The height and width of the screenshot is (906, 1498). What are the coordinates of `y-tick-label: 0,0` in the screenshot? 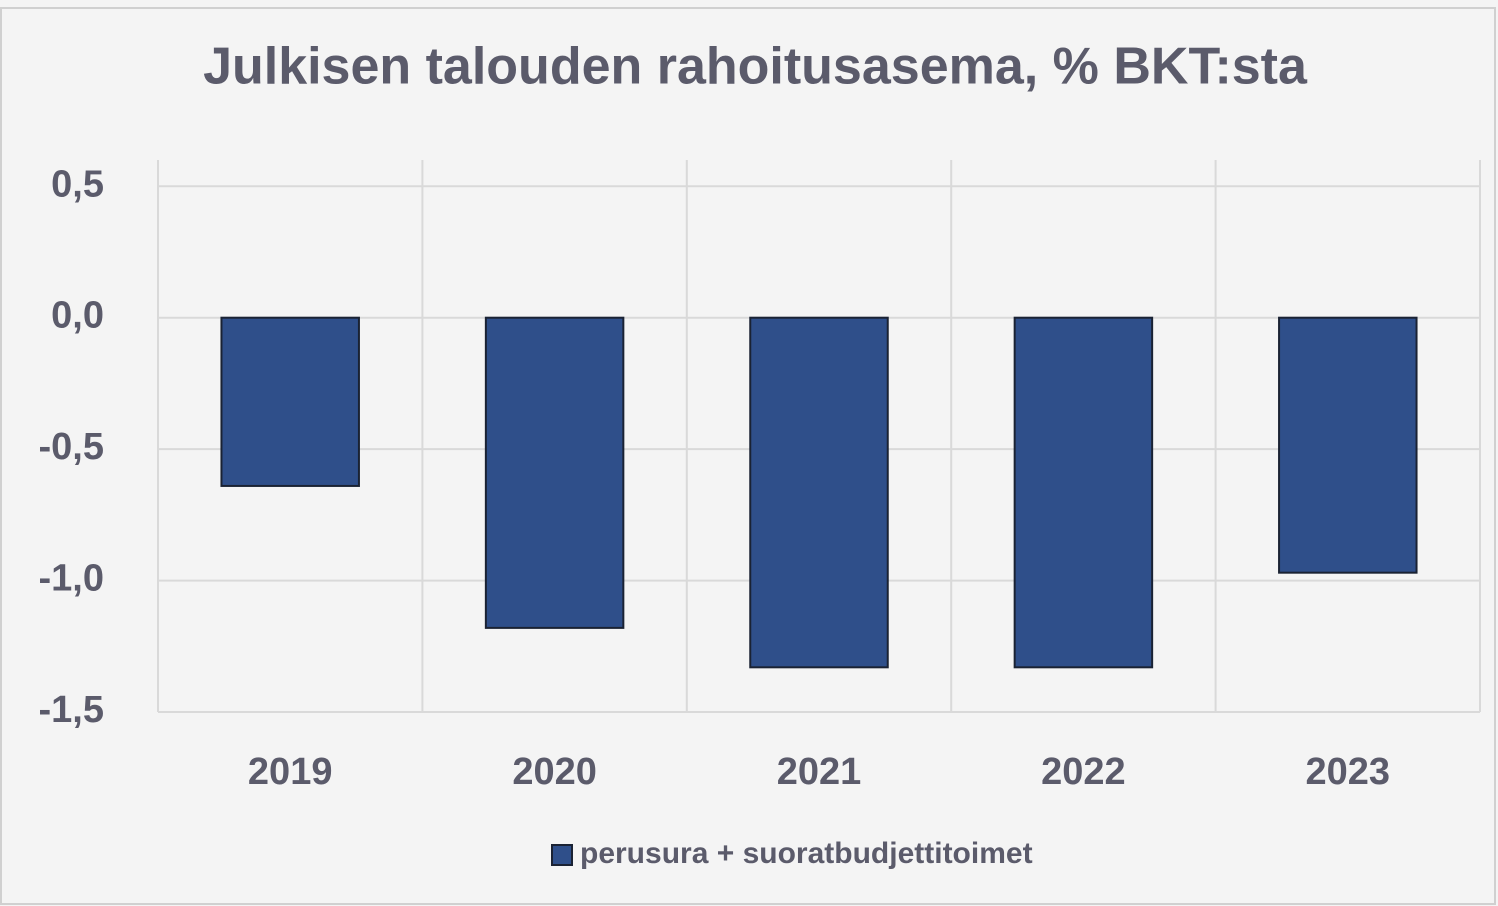 It's located at (77, 316).